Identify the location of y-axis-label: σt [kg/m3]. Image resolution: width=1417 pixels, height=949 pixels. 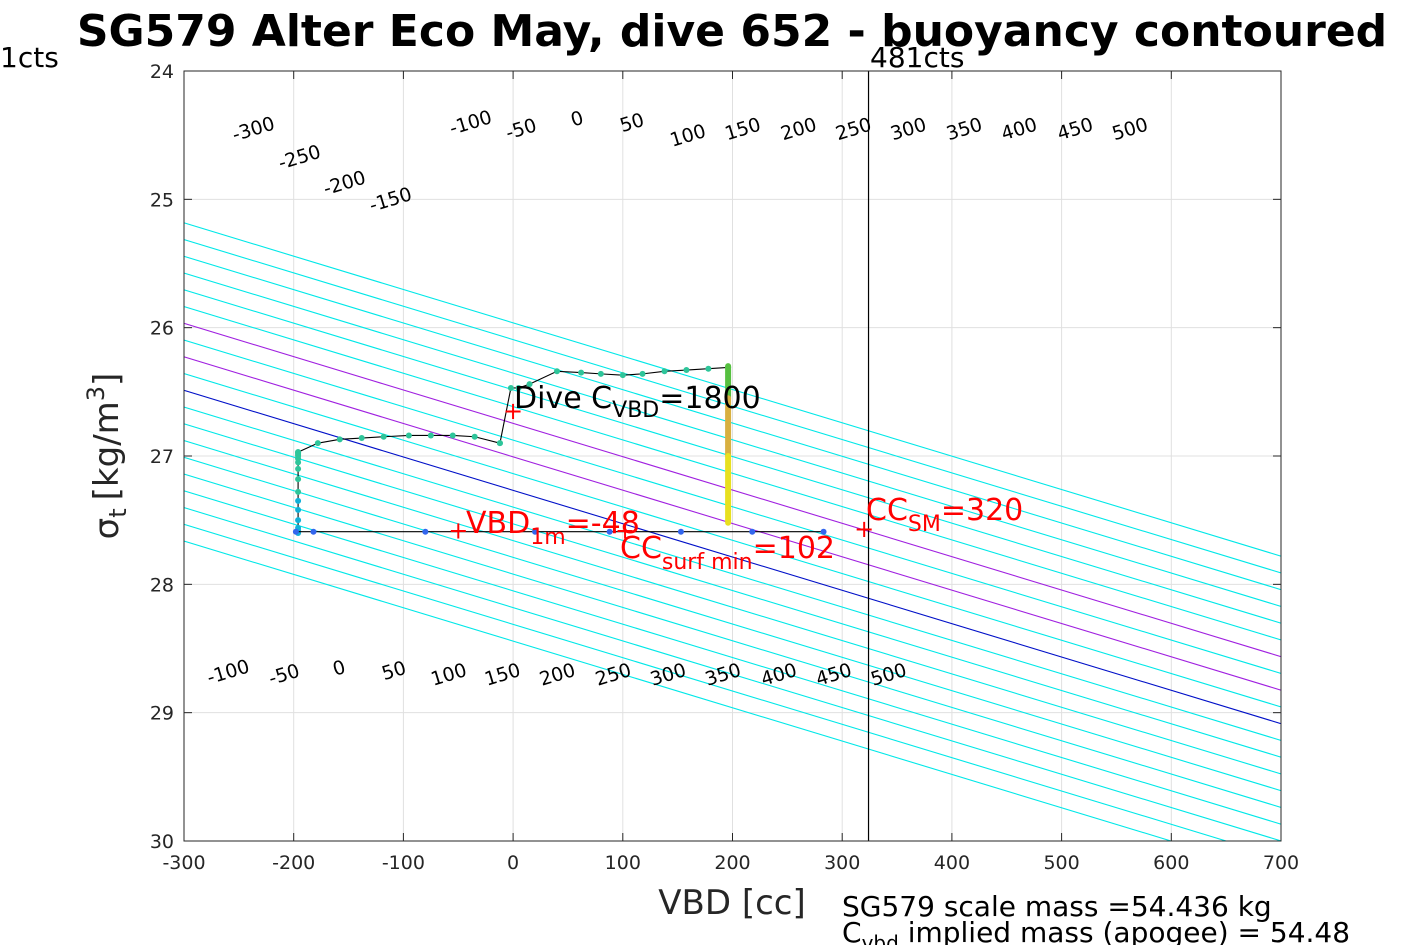
(107, 456).